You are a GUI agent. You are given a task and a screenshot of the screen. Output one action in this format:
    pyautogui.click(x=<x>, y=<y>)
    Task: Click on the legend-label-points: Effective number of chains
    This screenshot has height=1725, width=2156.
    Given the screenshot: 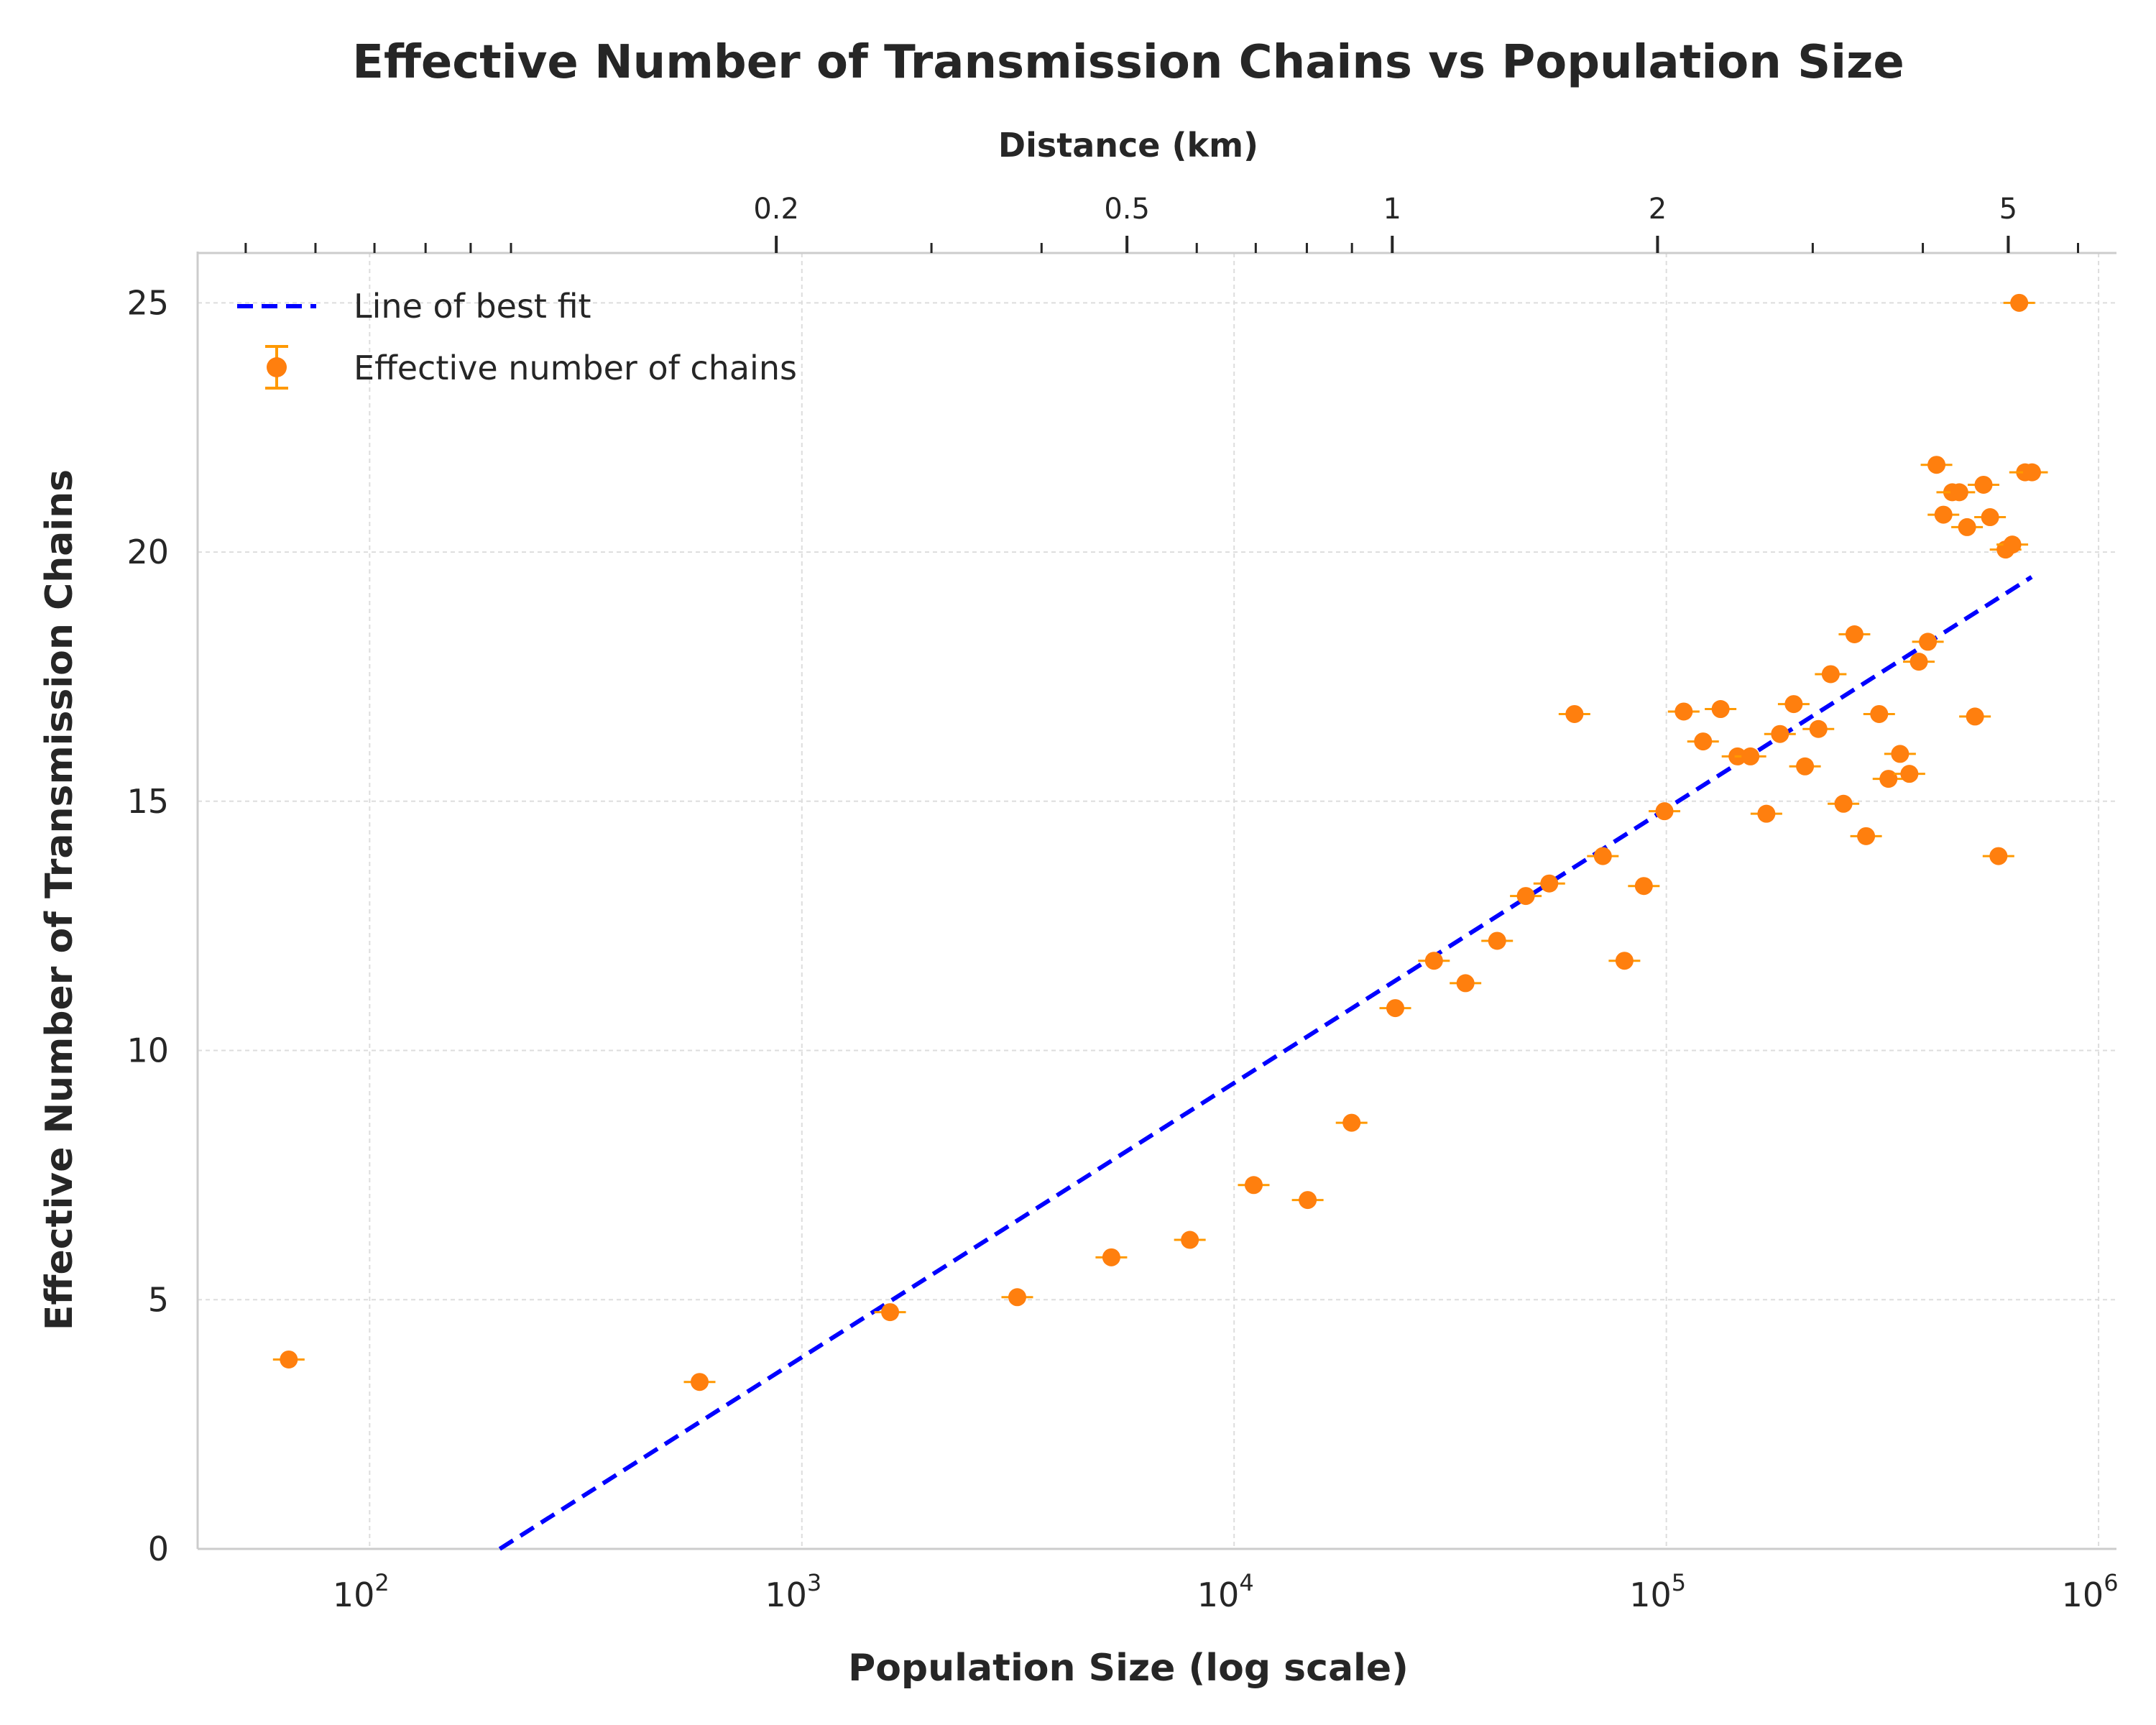 What is the action you would take?
    pyautogui.click(x=575, y=368)
    